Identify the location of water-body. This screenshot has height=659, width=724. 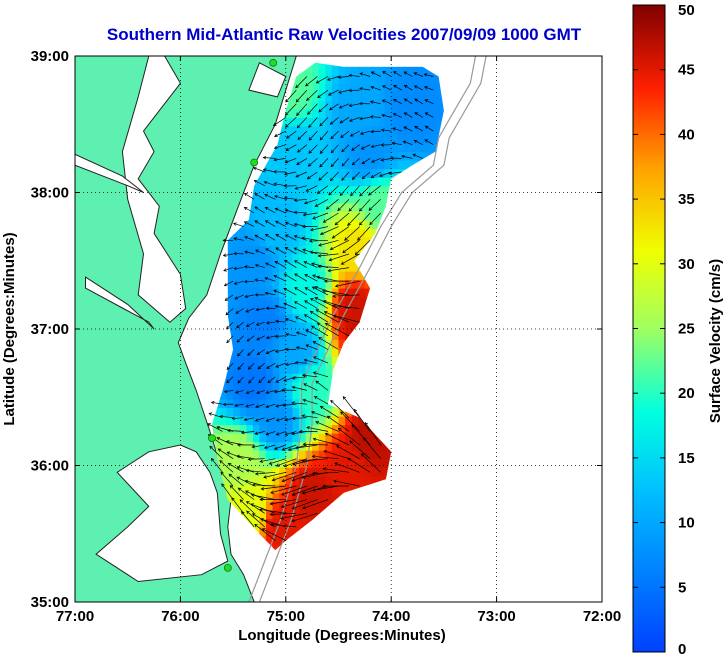
(120, 303).